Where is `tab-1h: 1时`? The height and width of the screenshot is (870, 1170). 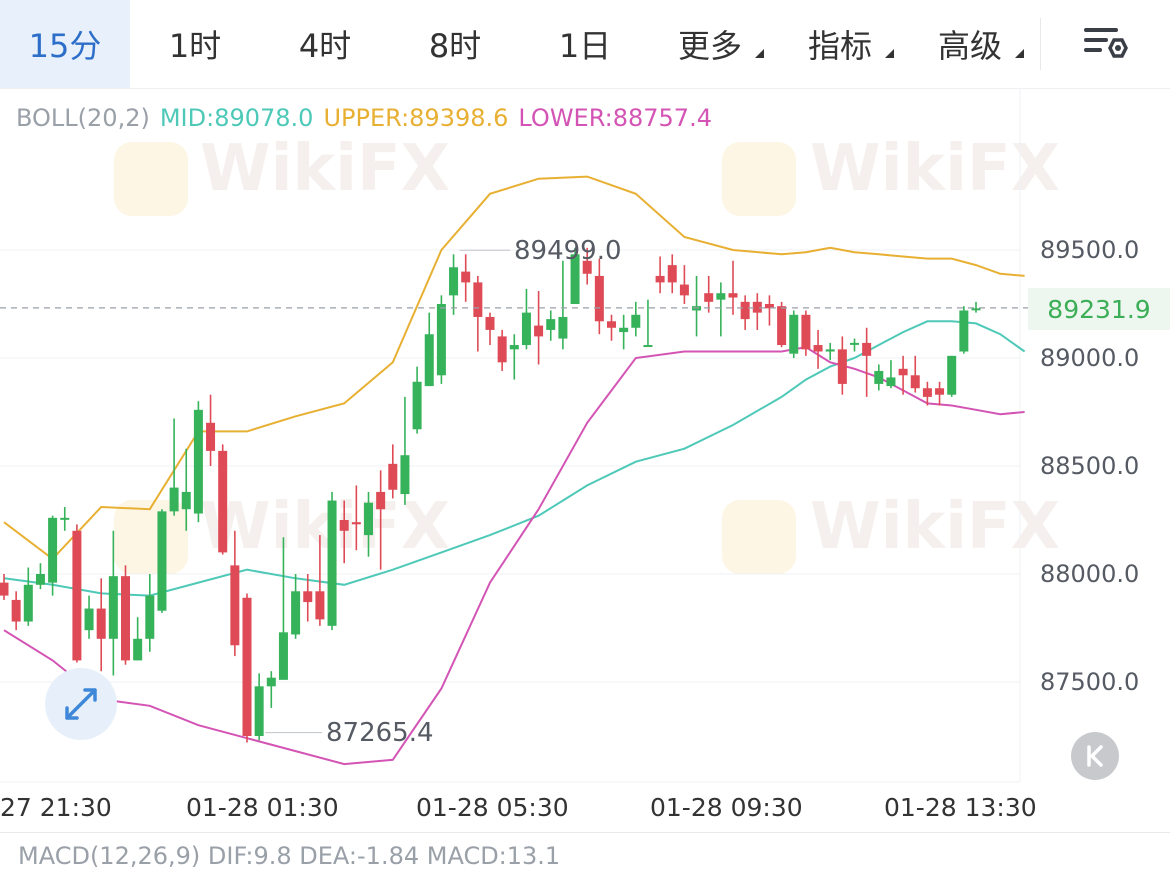 tab-1h: 1时 is located at coordinates (195, 44).